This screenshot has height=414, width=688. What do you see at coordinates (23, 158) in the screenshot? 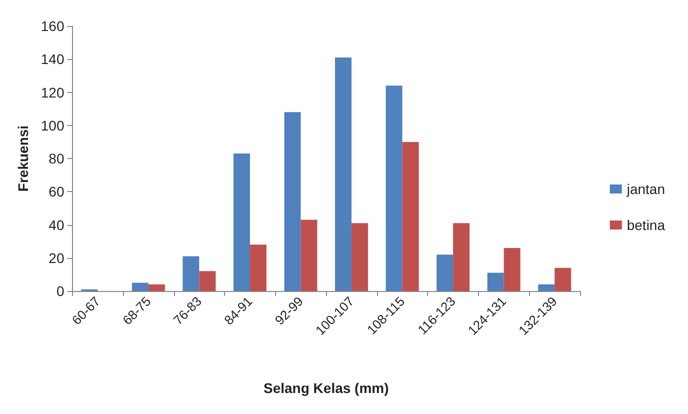
I see `y-axis-title: Frekuensi` at bounding box center [23, 158].